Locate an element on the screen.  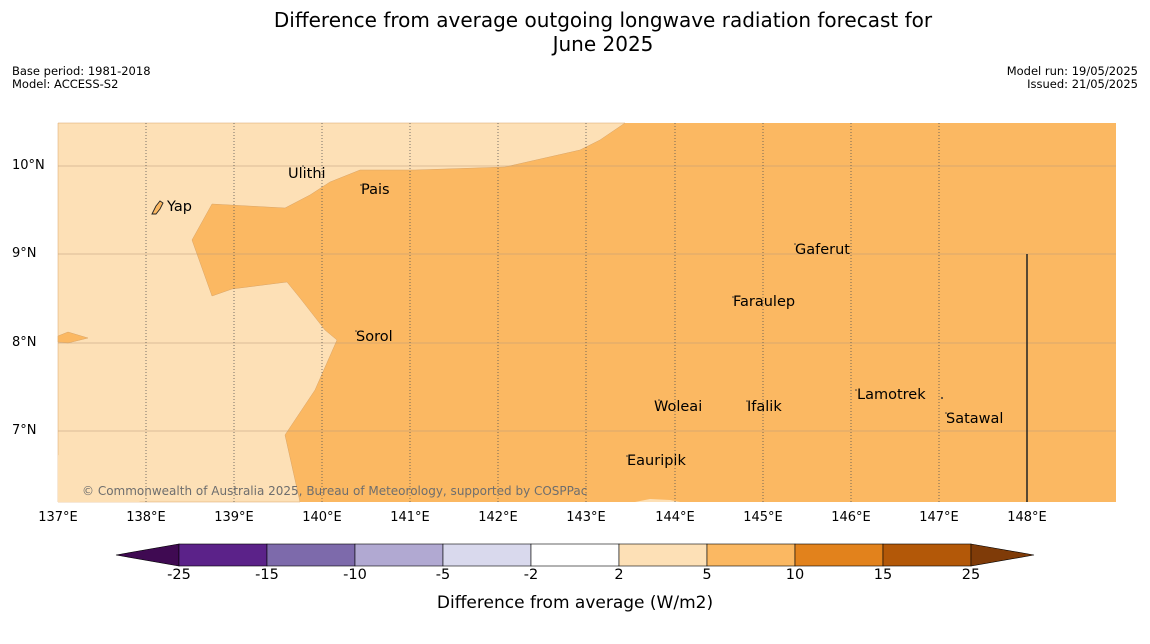
colorbar-tick-minus15: -15 is located at coordinates (267, 575).